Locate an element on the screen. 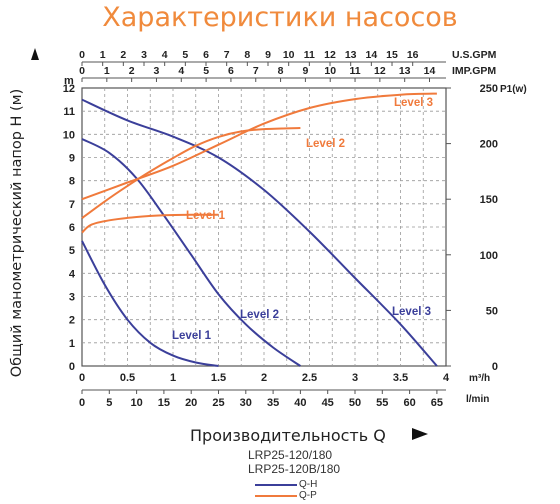  x-axis-arrow-icon is located at coordinates (420, 434).